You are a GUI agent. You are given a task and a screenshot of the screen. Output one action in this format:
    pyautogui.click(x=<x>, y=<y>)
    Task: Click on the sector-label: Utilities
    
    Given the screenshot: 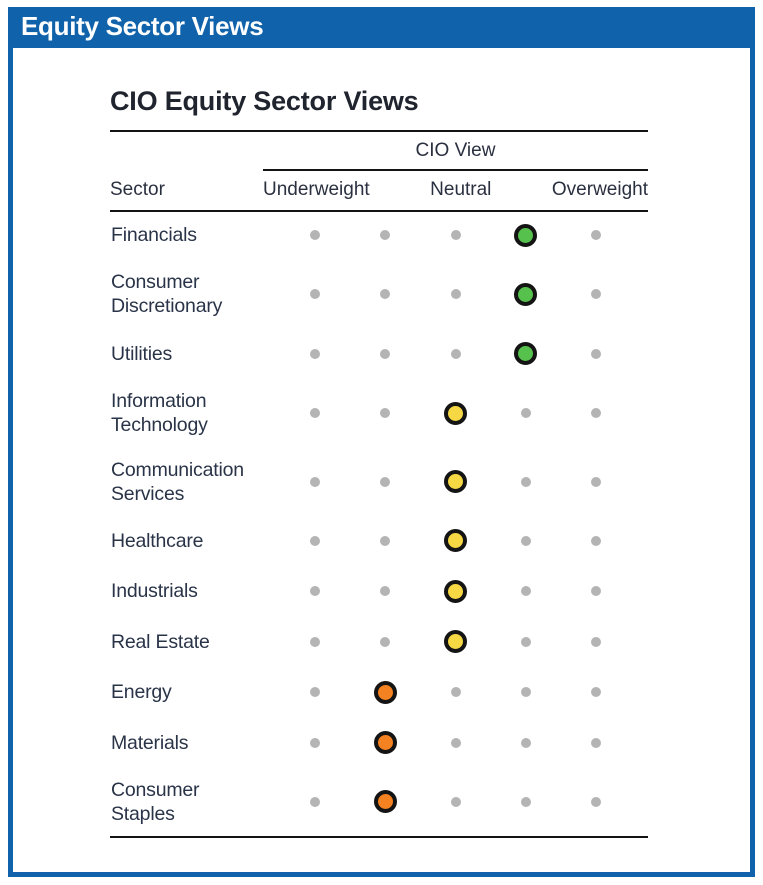 What is the action you would take?
    pyautogui.click(x=142, y=353)
    